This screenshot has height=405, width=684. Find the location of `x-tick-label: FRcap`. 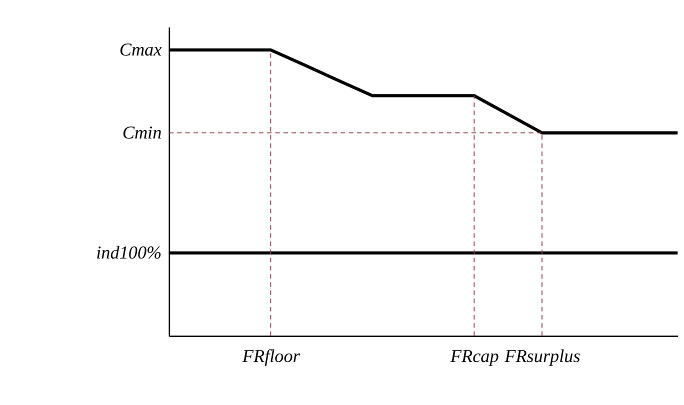

x-tick-label: FRcap is located at coordinates (474, 356).